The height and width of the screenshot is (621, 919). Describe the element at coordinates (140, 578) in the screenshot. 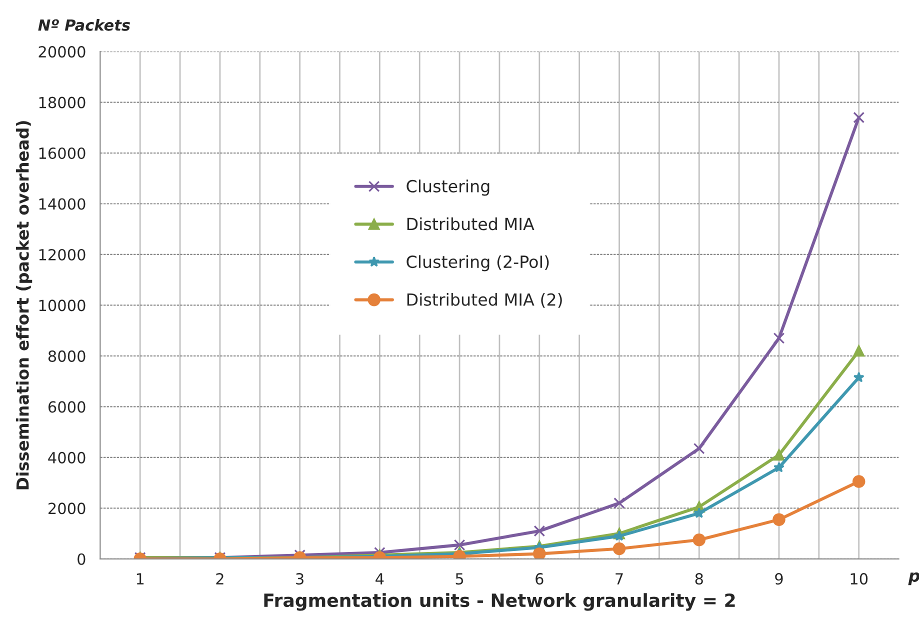

I see `x-tick-label: 1` at that location.